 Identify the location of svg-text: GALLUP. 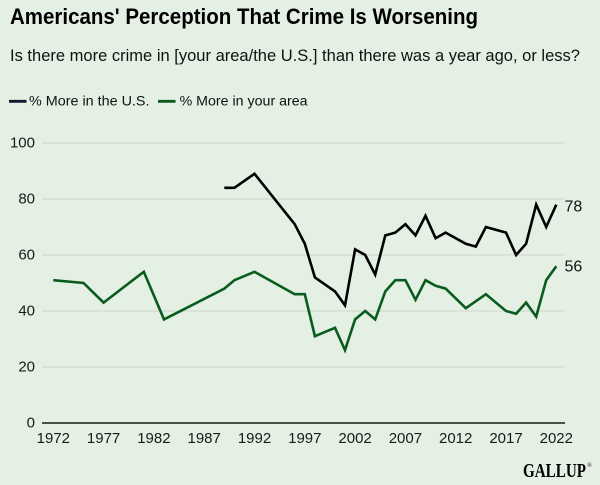
(554, 471).